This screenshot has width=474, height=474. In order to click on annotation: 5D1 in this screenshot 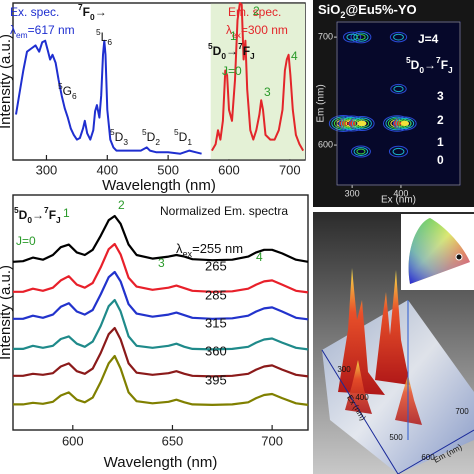, I will do `click(183, 137)`.